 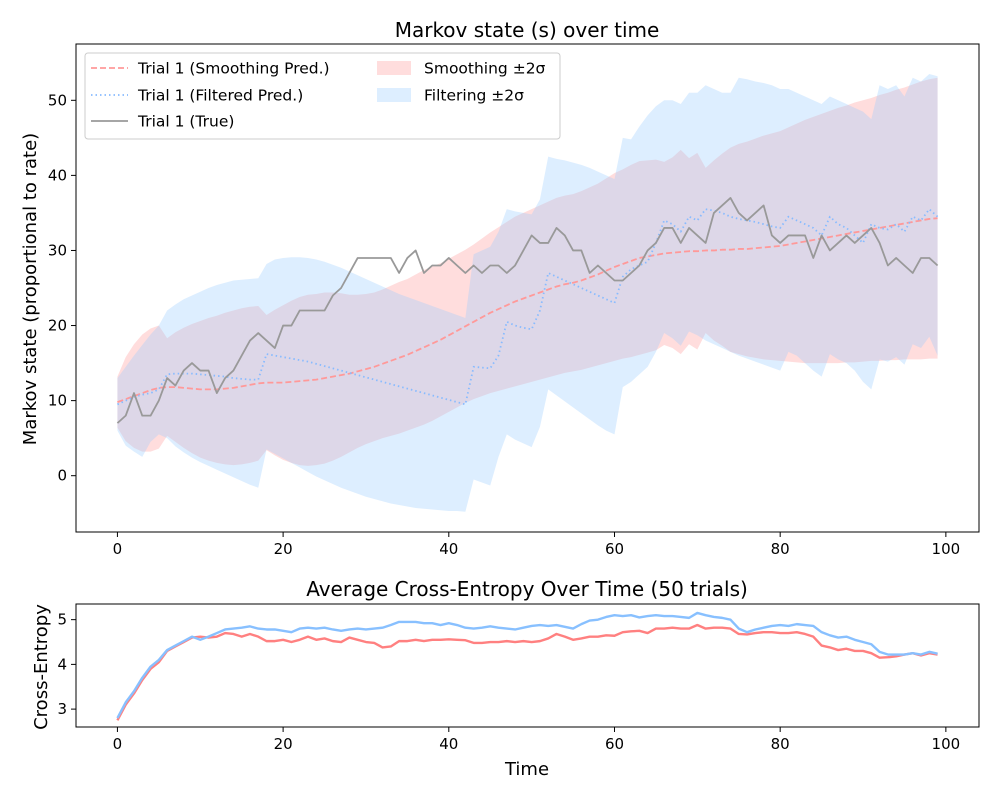 I want to click on top-xtick-label: 0, so click(x=118, y=549).